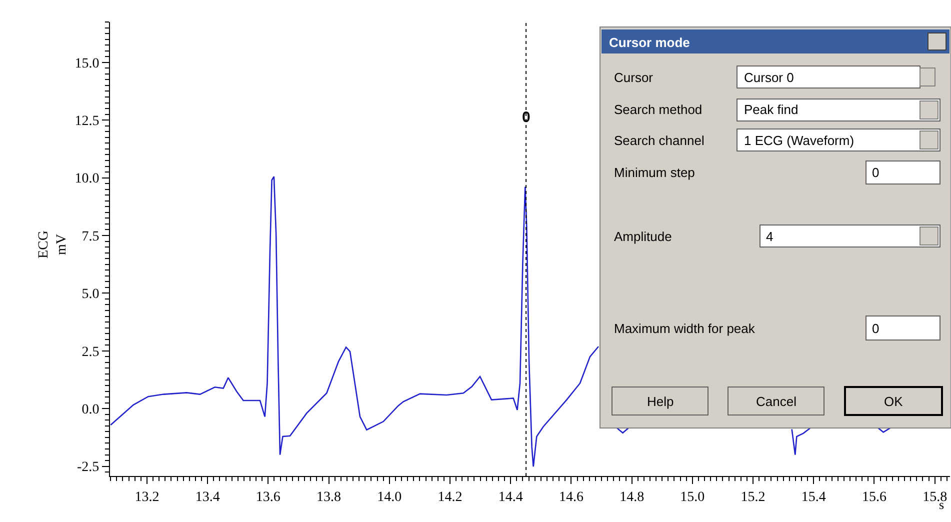 This screenshot has width=951, height=522. What do you see at coordinates (329, 497) in the screenshot?
I see `x-tick-label: 13.8` at bounding box center [329, 497].